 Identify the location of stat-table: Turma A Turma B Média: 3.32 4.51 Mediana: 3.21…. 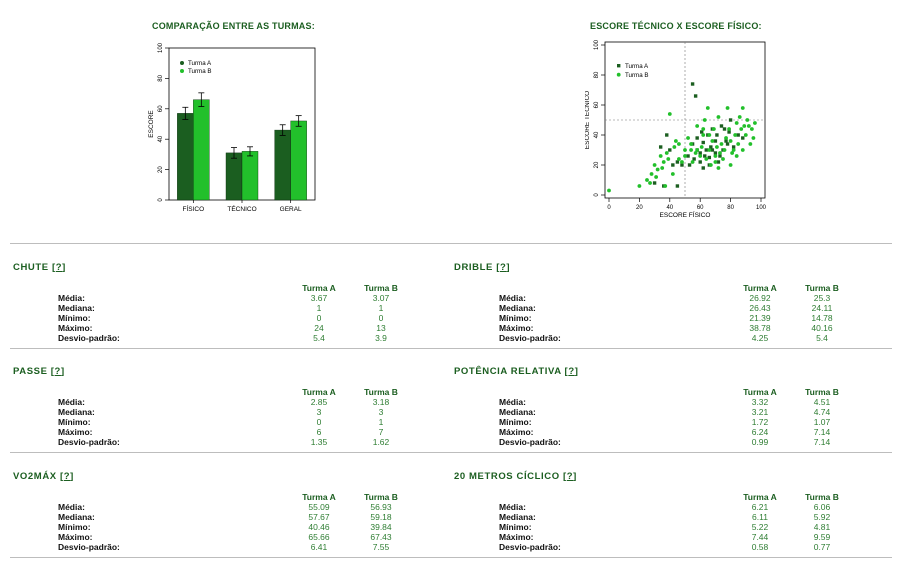
(653, 417).